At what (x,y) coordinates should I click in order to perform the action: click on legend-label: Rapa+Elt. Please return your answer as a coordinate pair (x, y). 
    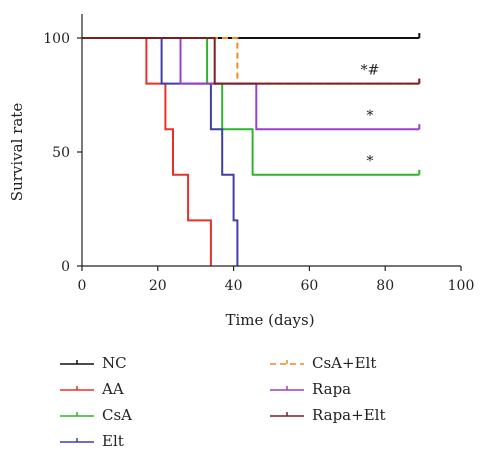
    Looking at the image, I should click on (348, 415).